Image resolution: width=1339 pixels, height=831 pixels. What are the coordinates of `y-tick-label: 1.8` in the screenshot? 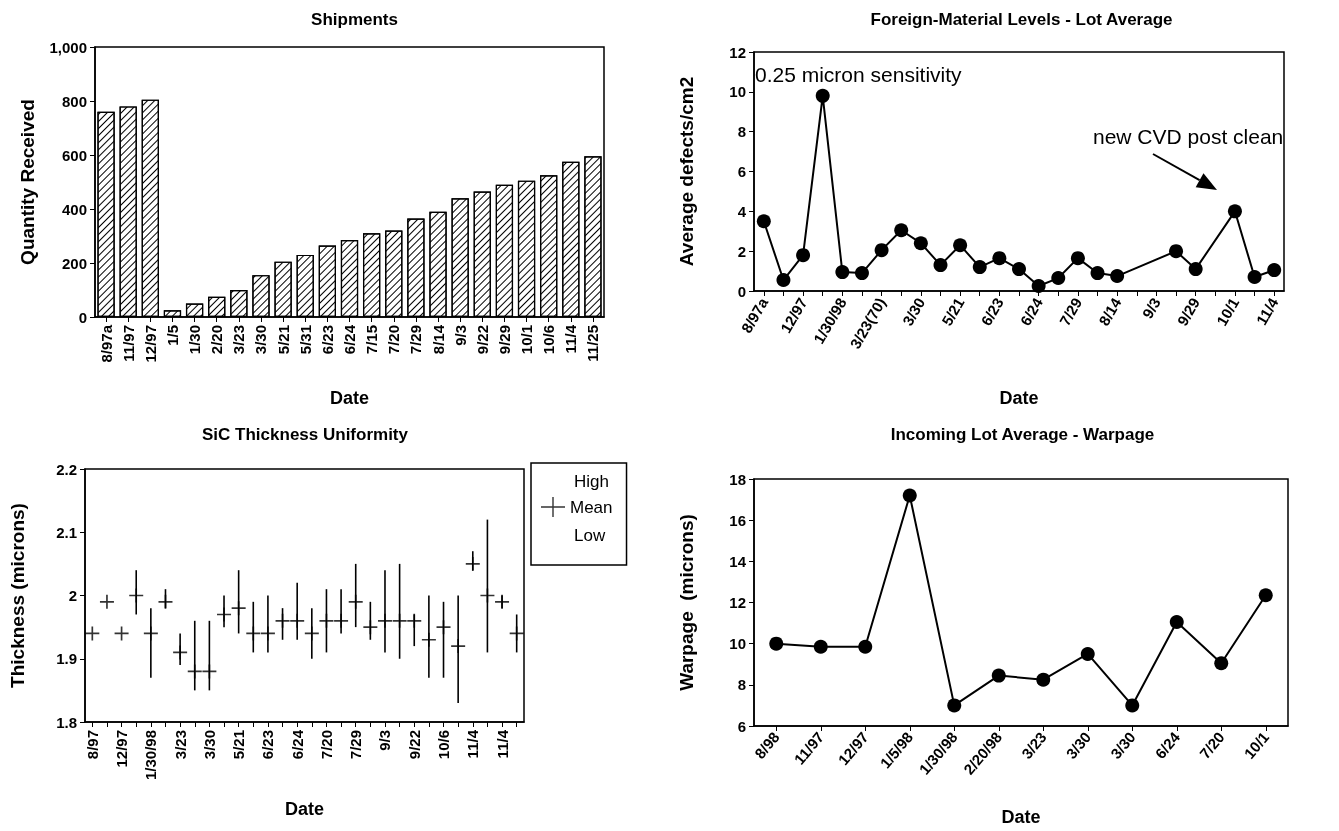 It's located at (66, 722).